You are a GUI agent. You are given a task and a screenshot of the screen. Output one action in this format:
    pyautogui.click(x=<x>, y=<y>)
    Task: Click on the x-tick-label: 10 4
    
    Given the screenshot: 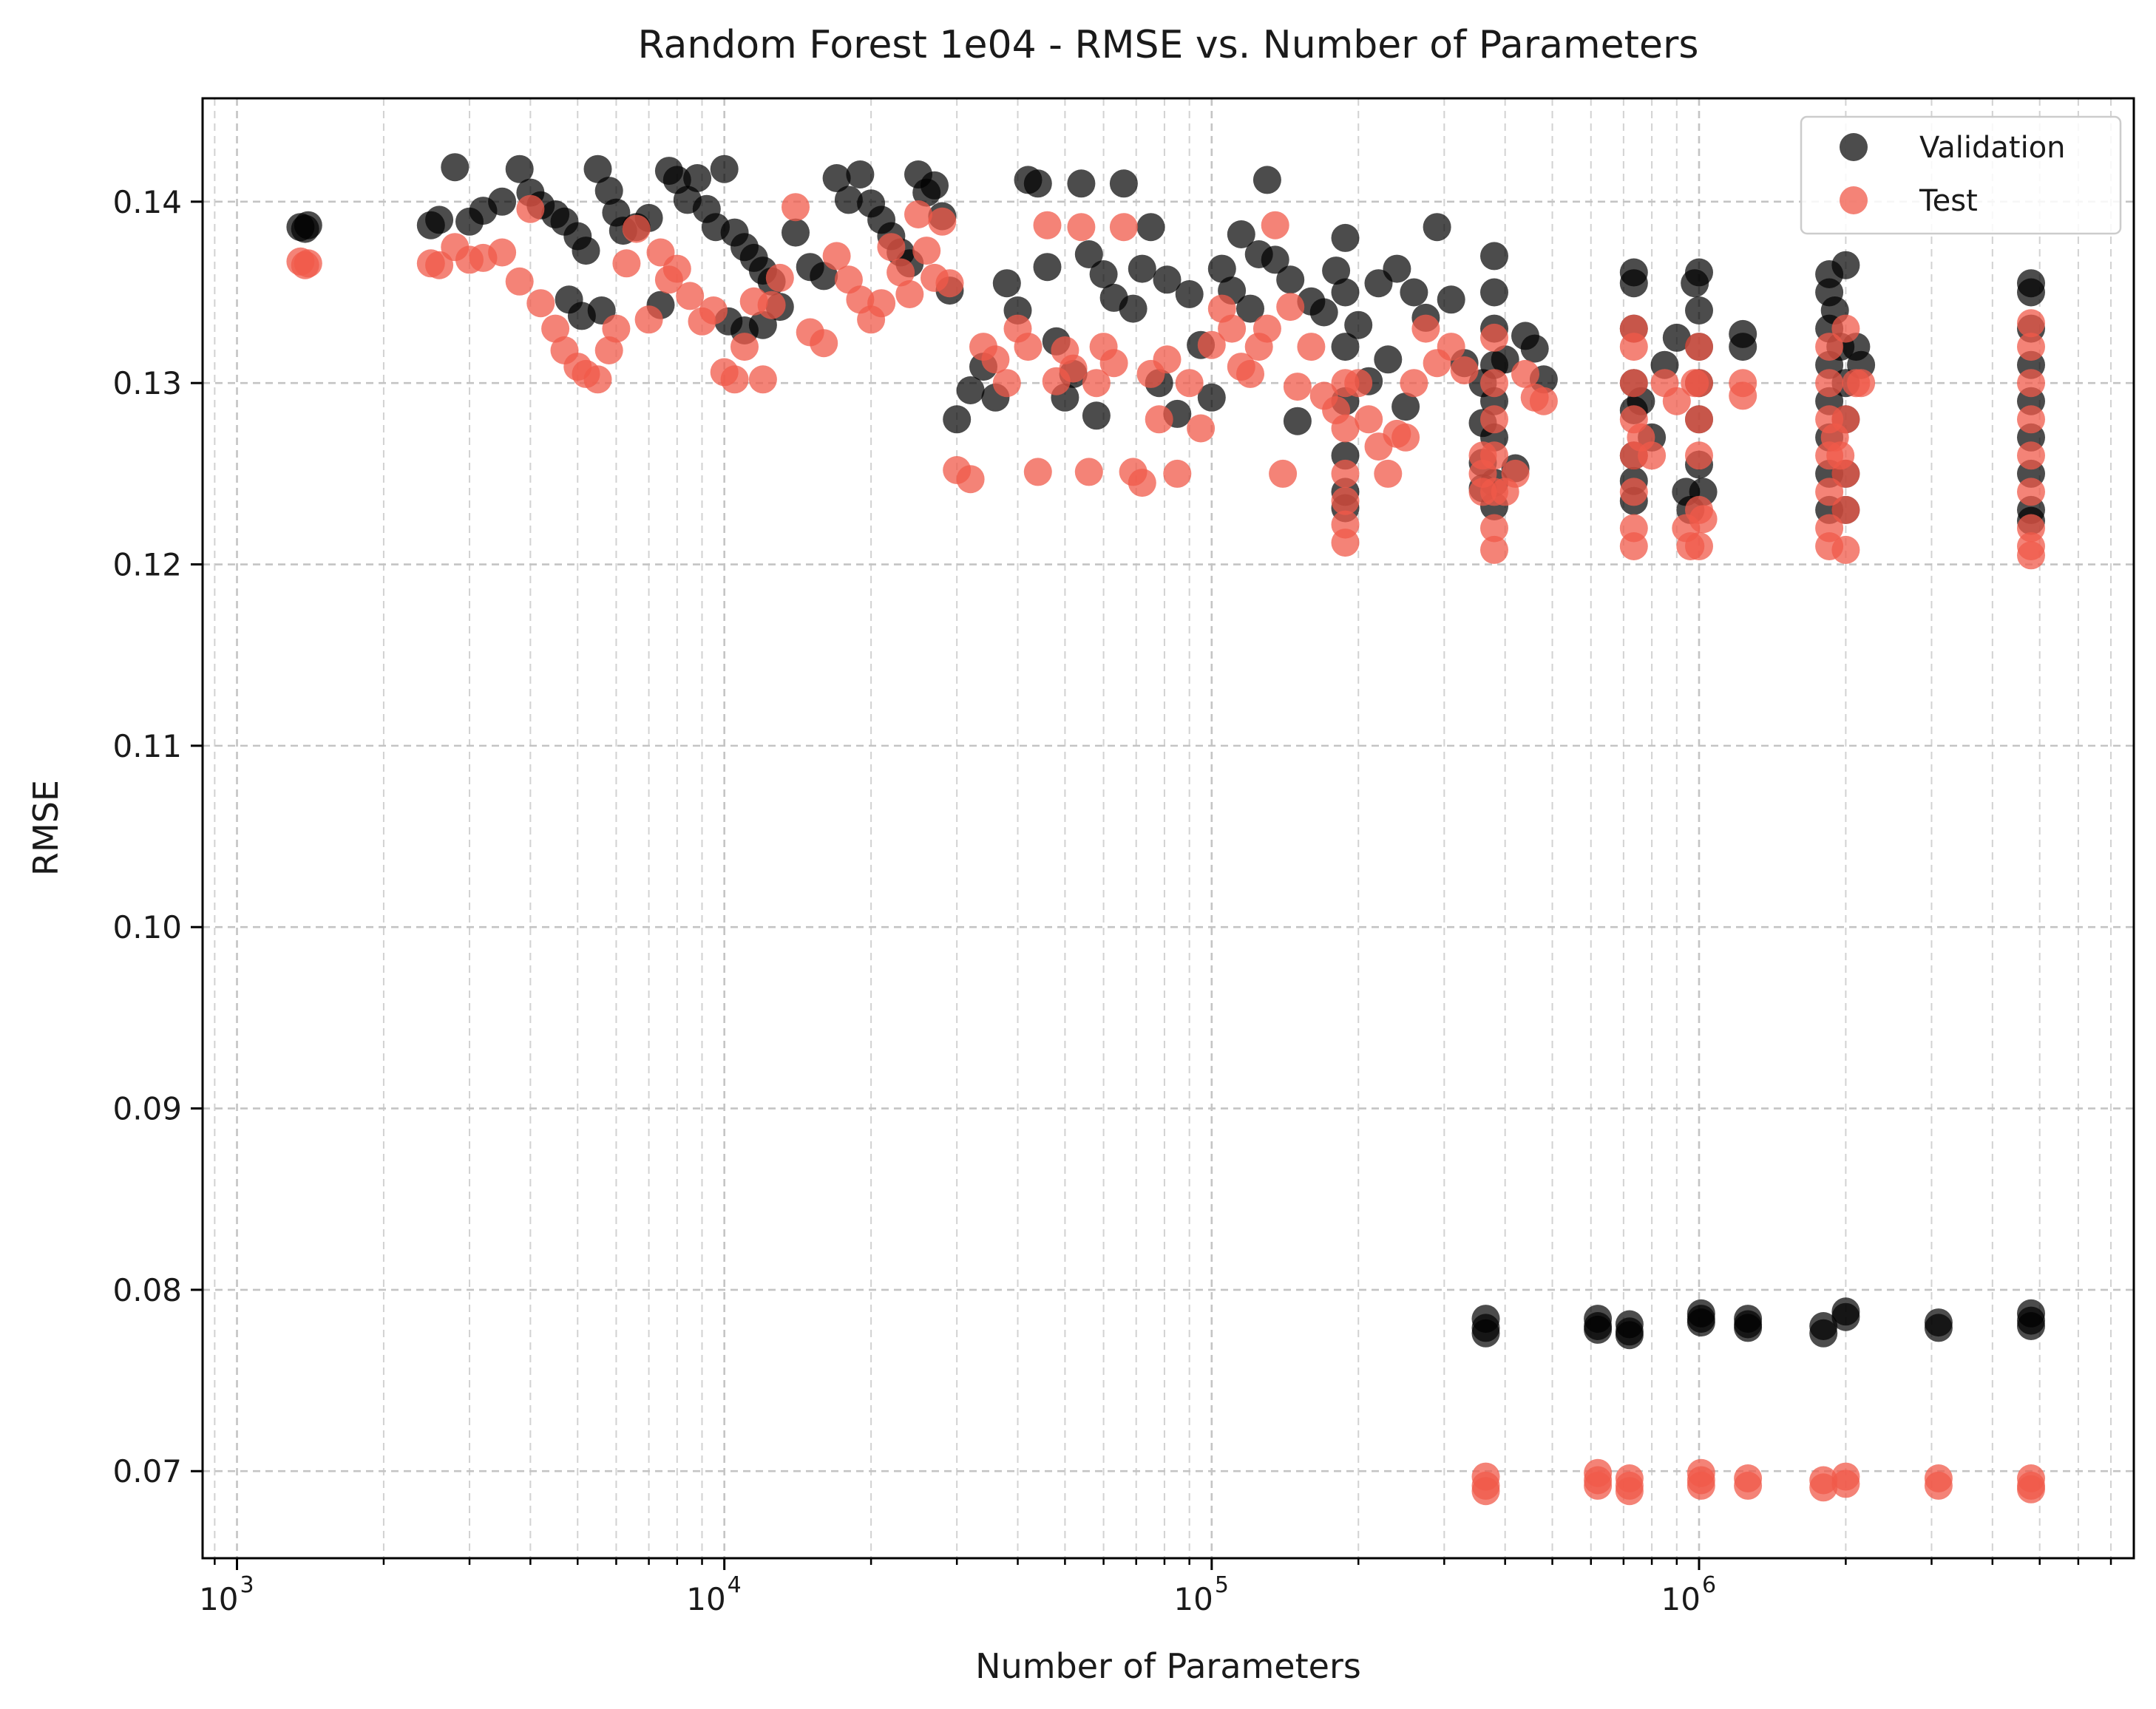 What is the action you would take?
    pyautogui.click(x=714, y=1594)
    